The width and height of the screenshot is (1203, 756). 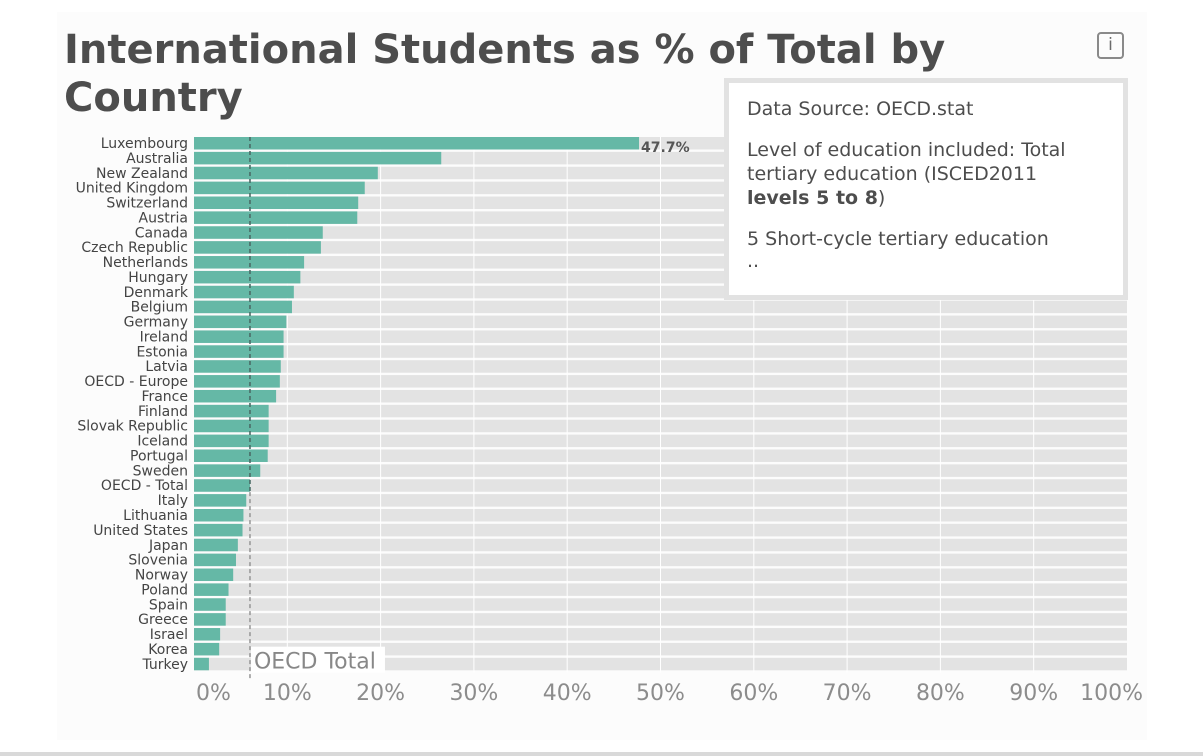 I want to click on category-label-oecd-total: OECD - Total, so click(x=144, y=486).